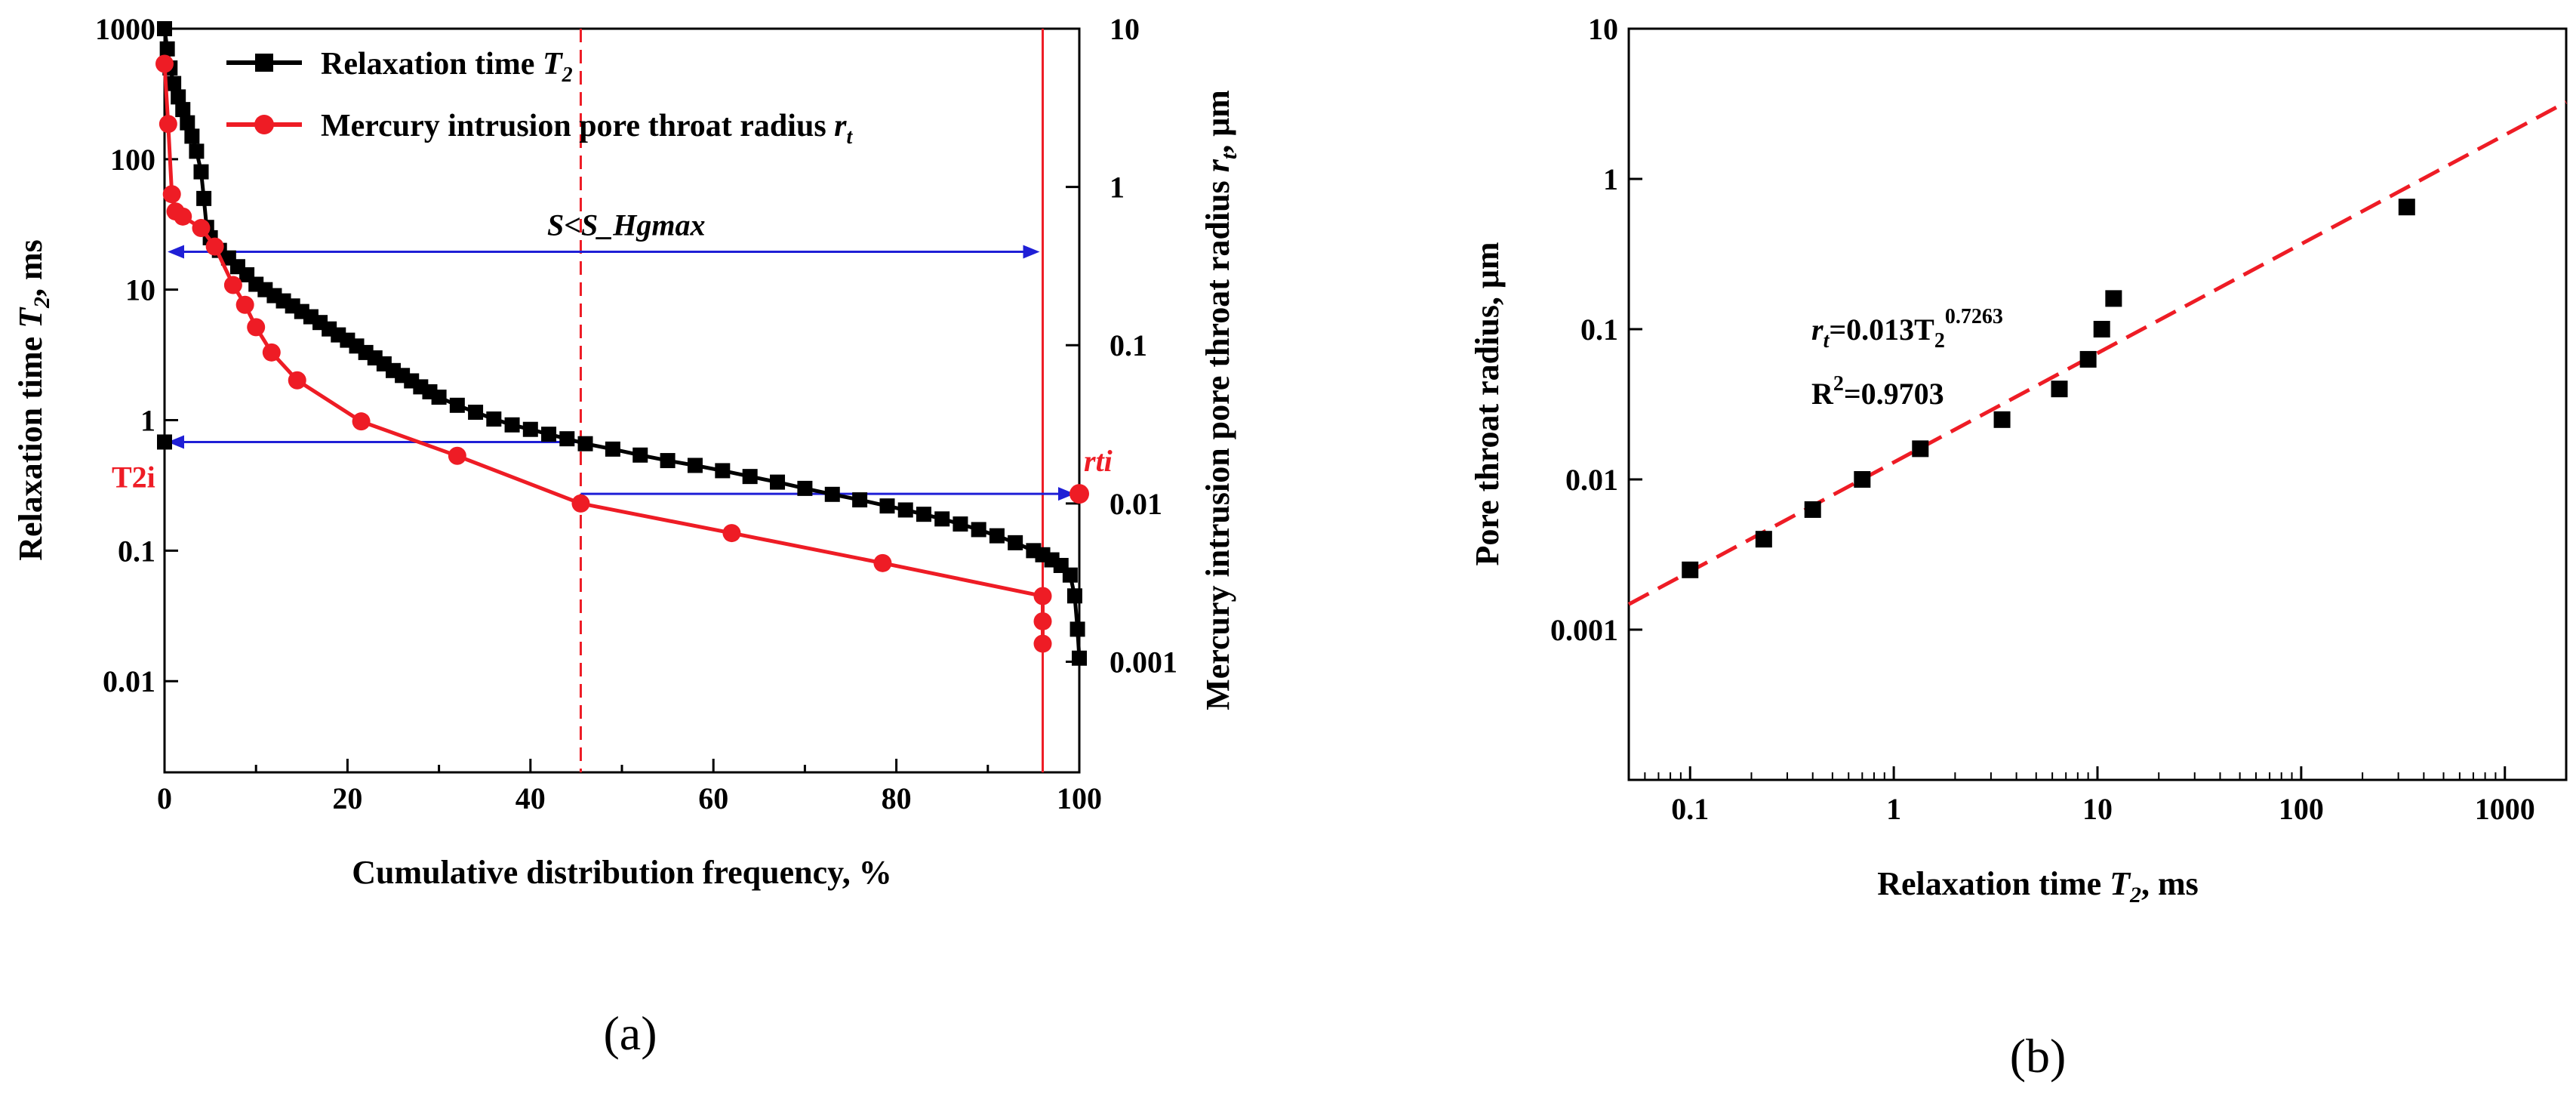 The image size is (2576, 1100). I want to click on panel-b-y-ticks: 0.001 0.01 0.1 1 10, so click(1596, 329).